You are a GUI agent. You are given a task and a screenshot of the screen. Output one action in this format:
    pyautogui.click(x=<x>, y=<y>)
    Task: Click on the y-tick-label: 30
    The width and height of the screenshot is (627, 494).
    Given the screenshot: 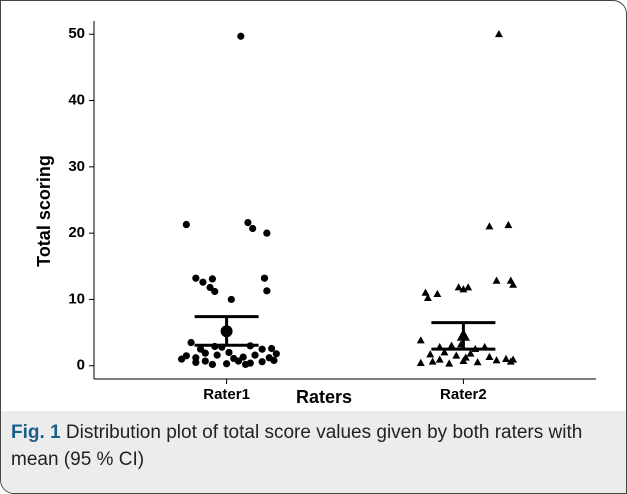 What is the action you would take?
    pyautogui.click(x=76, y=166)
    